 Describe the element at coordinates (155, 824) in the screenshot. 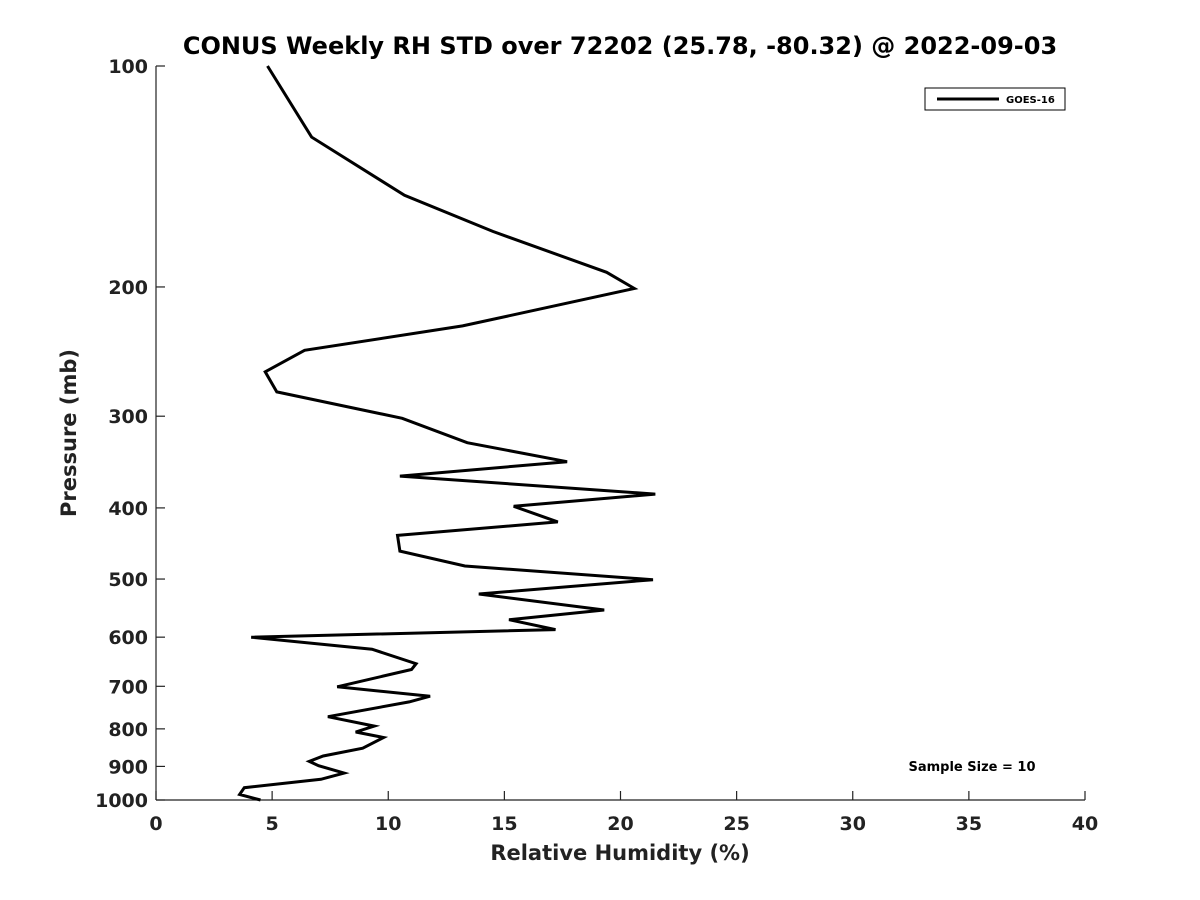

I see `x-tick-label-0: 0` at that location.